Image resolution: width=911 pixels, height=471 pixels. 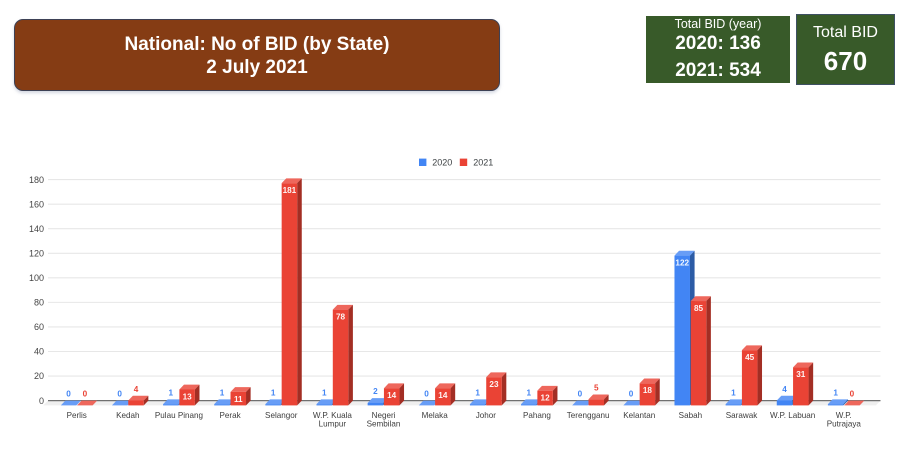 What do you see at coordinates (648, 390) in the screenshot?
I see `svg-text: 18` at bounding box center [648, 390].